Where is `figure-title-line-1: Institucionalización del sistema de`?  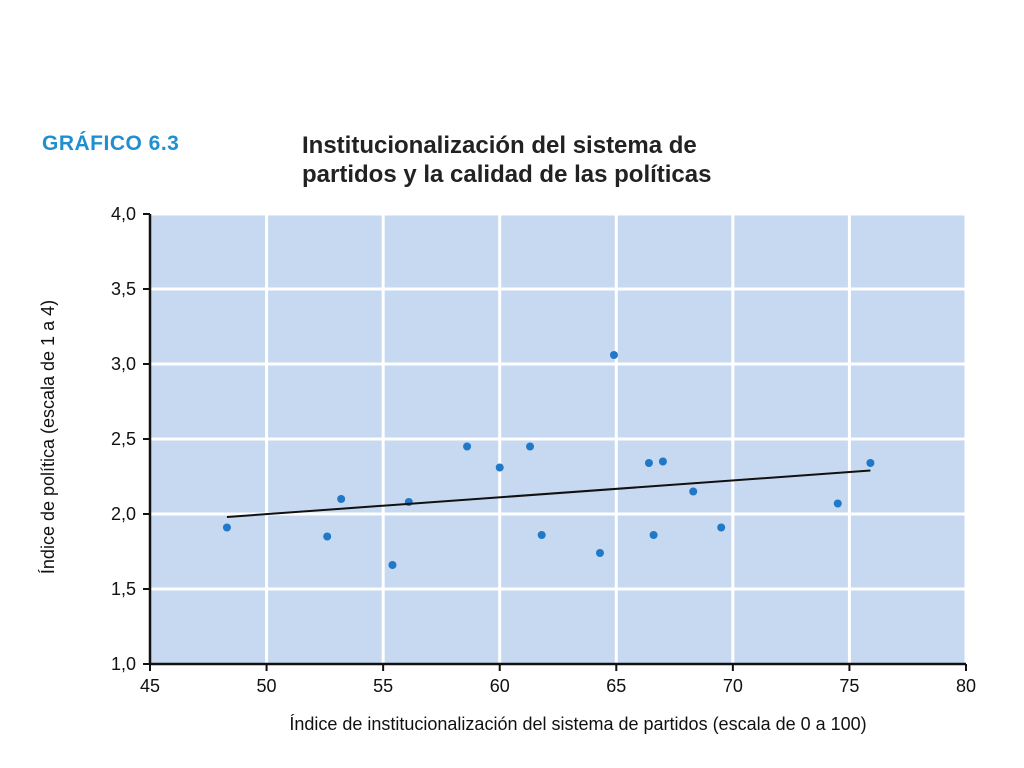
figure-title-line-1: Institucionalización del sistema de is located at coordinates (499, 145).